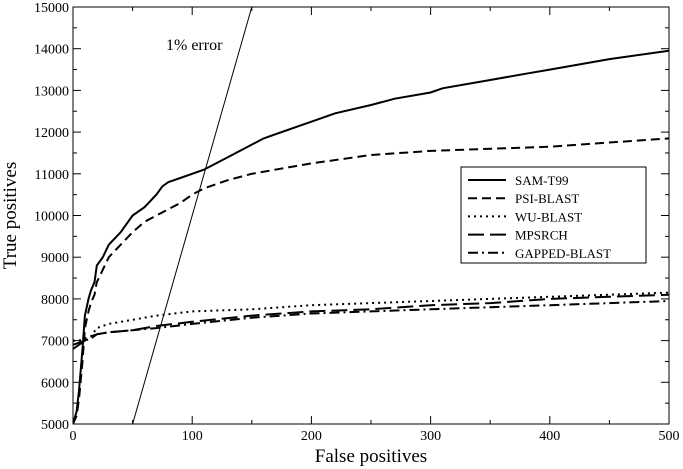  Describe the element at coordinates (73, 436) in the screenshot. I see `x-tick-label: 0` at that location.